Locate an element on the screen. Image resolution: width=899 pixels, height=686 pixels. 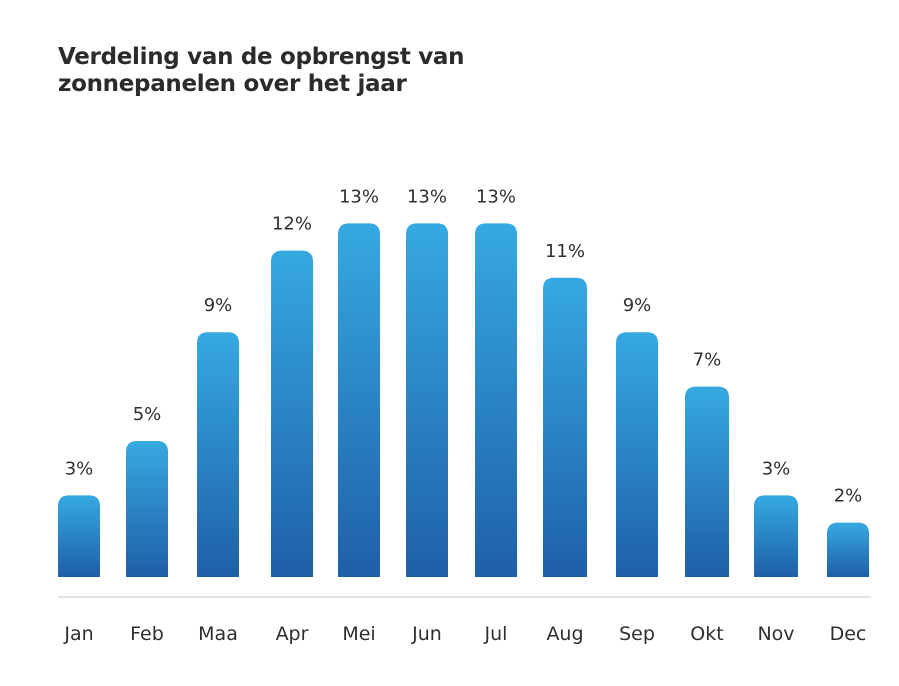
value-label-nov: 3% is located at coordinates (776, 468).